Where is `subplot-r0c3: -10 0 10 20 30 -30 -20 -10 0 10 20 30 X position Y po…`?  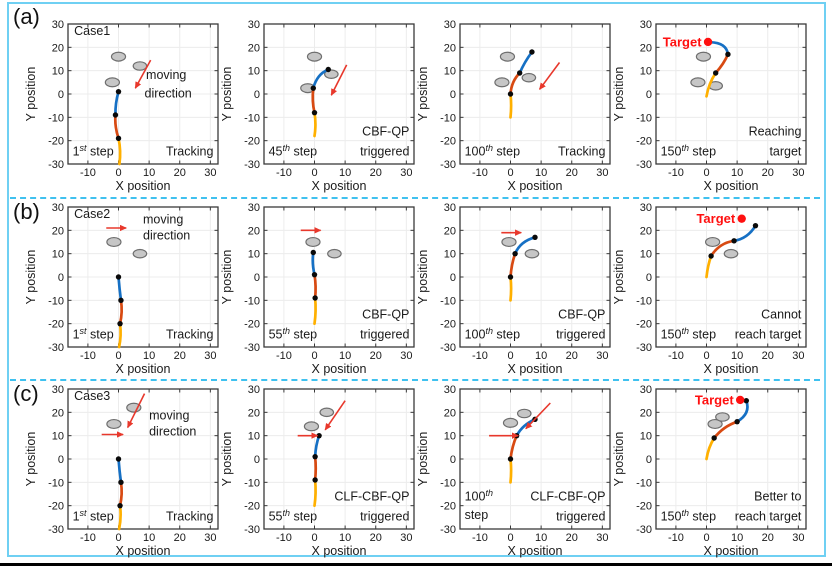
subplot-r0c3: -10 0 10 20 30 -30 -20 -10 0 10 20 30 X position Y po… is located at coordinates (709, 106).